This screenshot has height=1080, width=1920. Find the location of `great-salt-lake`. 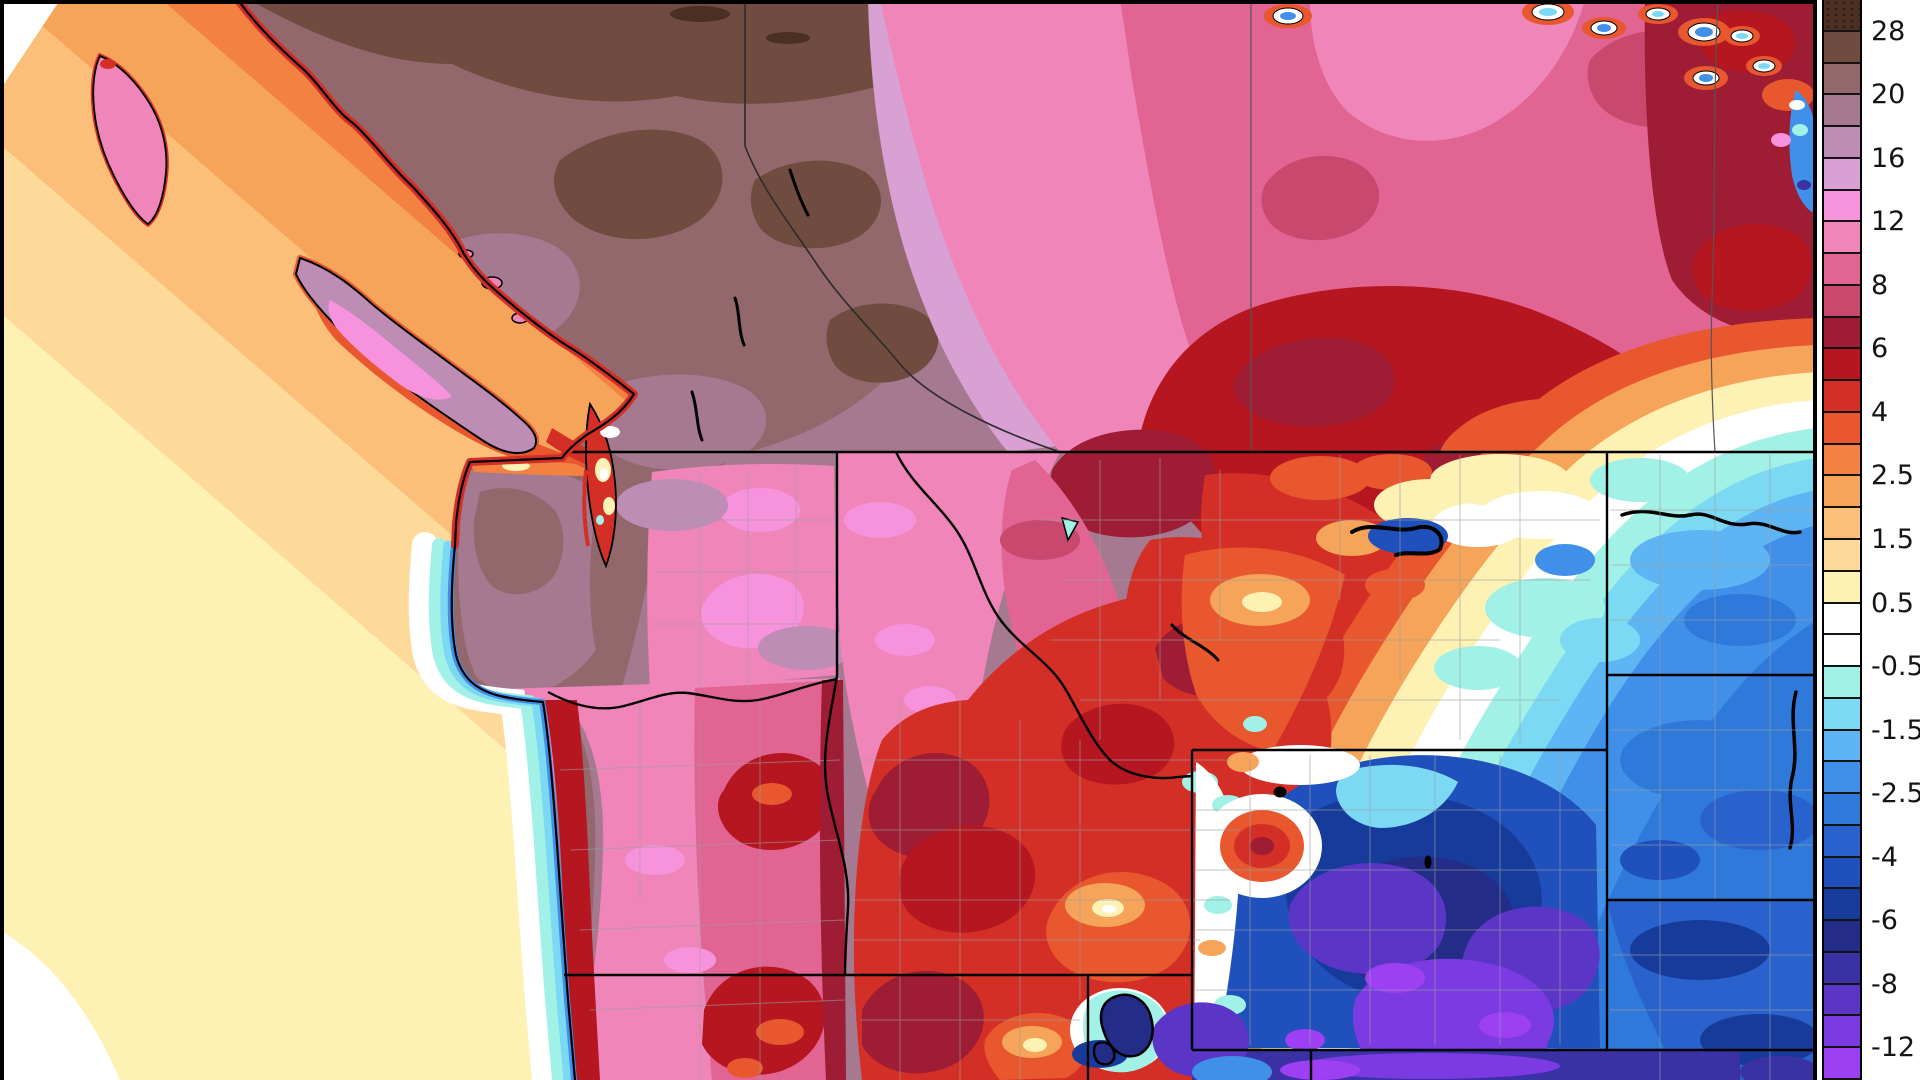

great-salt-lake is located at coordinates (1123, 1029).